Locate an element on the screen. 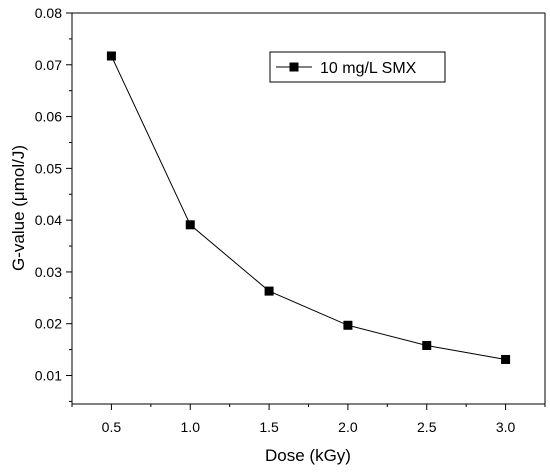 The width and height of the screenshot is (550, 472). x-tick-label: 1.0 is located at coordinates (191, 427).